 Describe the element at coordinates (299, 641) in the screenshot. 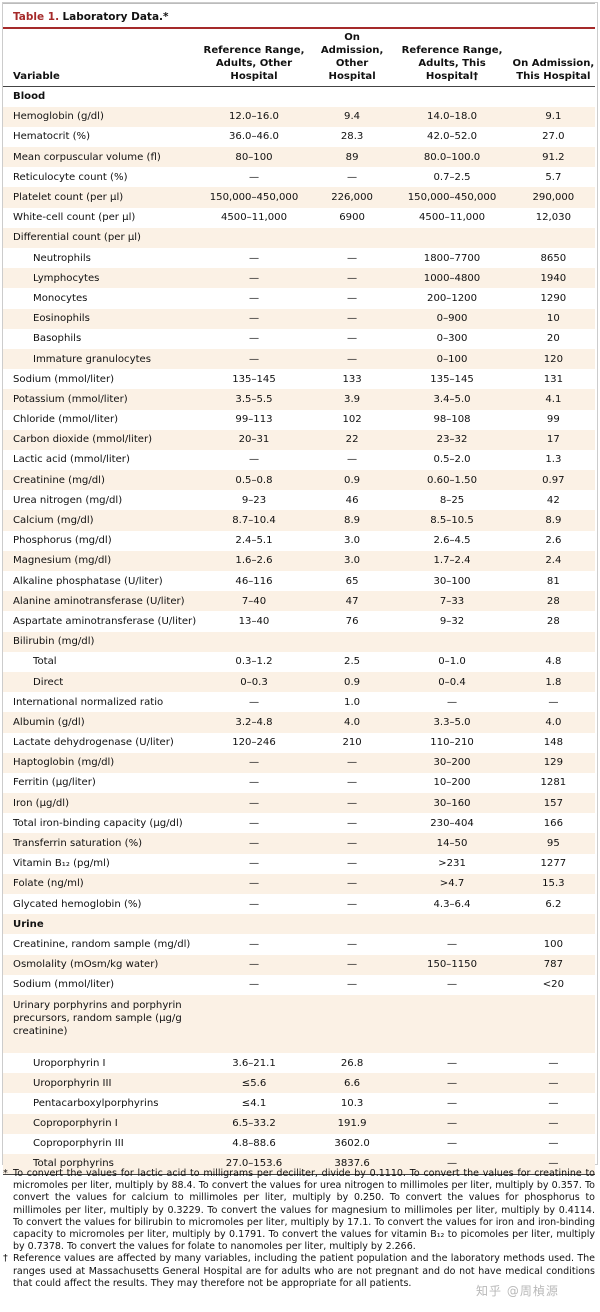

I see `table-row: Bilirubin (mg/dl)` at that location.